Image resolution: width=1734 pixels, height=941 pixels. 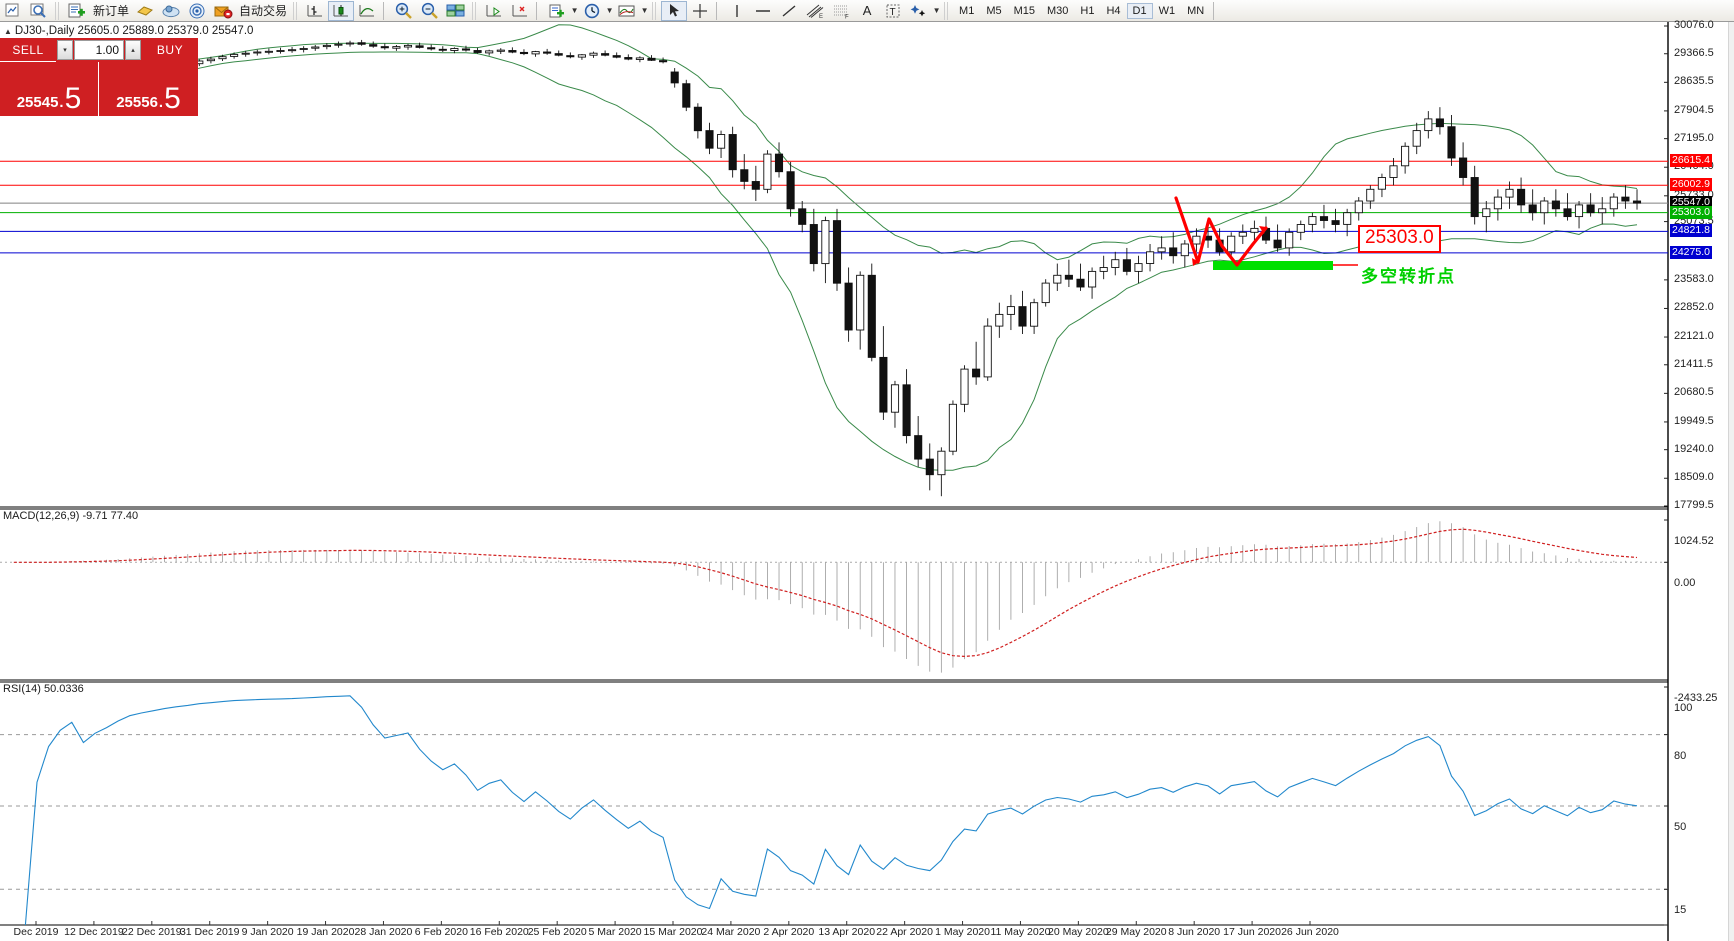 I want to click on price-level-tag: 26615.4, so click(x=1691, y=161).